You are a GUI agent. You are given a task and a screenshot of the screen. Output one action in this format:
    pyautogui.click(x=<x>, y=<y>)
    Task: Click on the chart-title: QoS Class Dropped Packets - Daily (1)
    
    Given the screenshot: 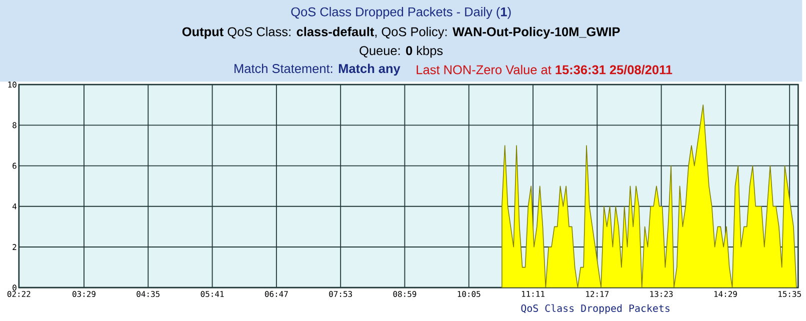 What is the action you would take?
    pyautogui.click(x=401, y=12)
    